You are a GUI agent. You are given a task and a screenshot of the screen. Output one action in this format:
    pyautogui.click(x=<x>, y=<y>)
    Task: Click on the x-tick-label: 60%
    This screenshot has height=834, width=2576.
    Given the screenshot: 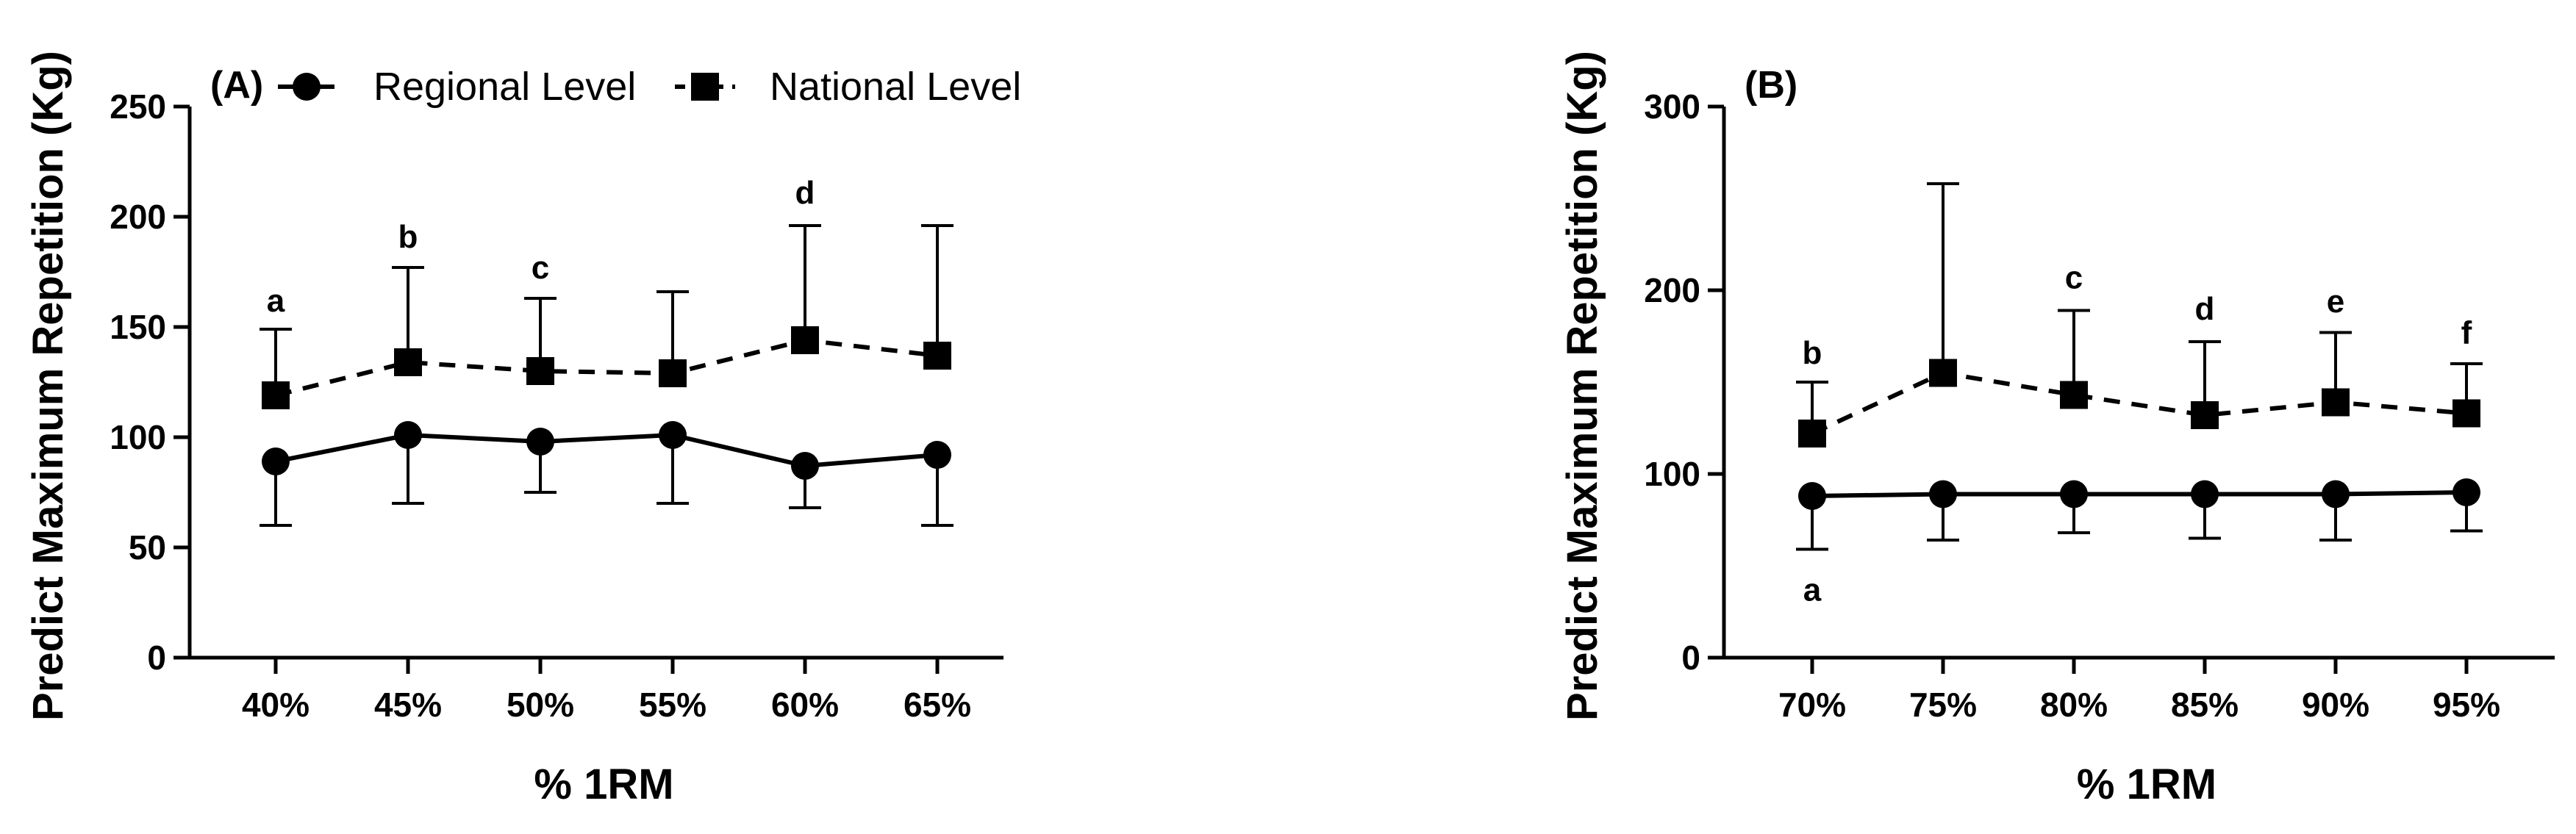 What is the action you would take?
    pyautogui.click(x=805, y=705)
    